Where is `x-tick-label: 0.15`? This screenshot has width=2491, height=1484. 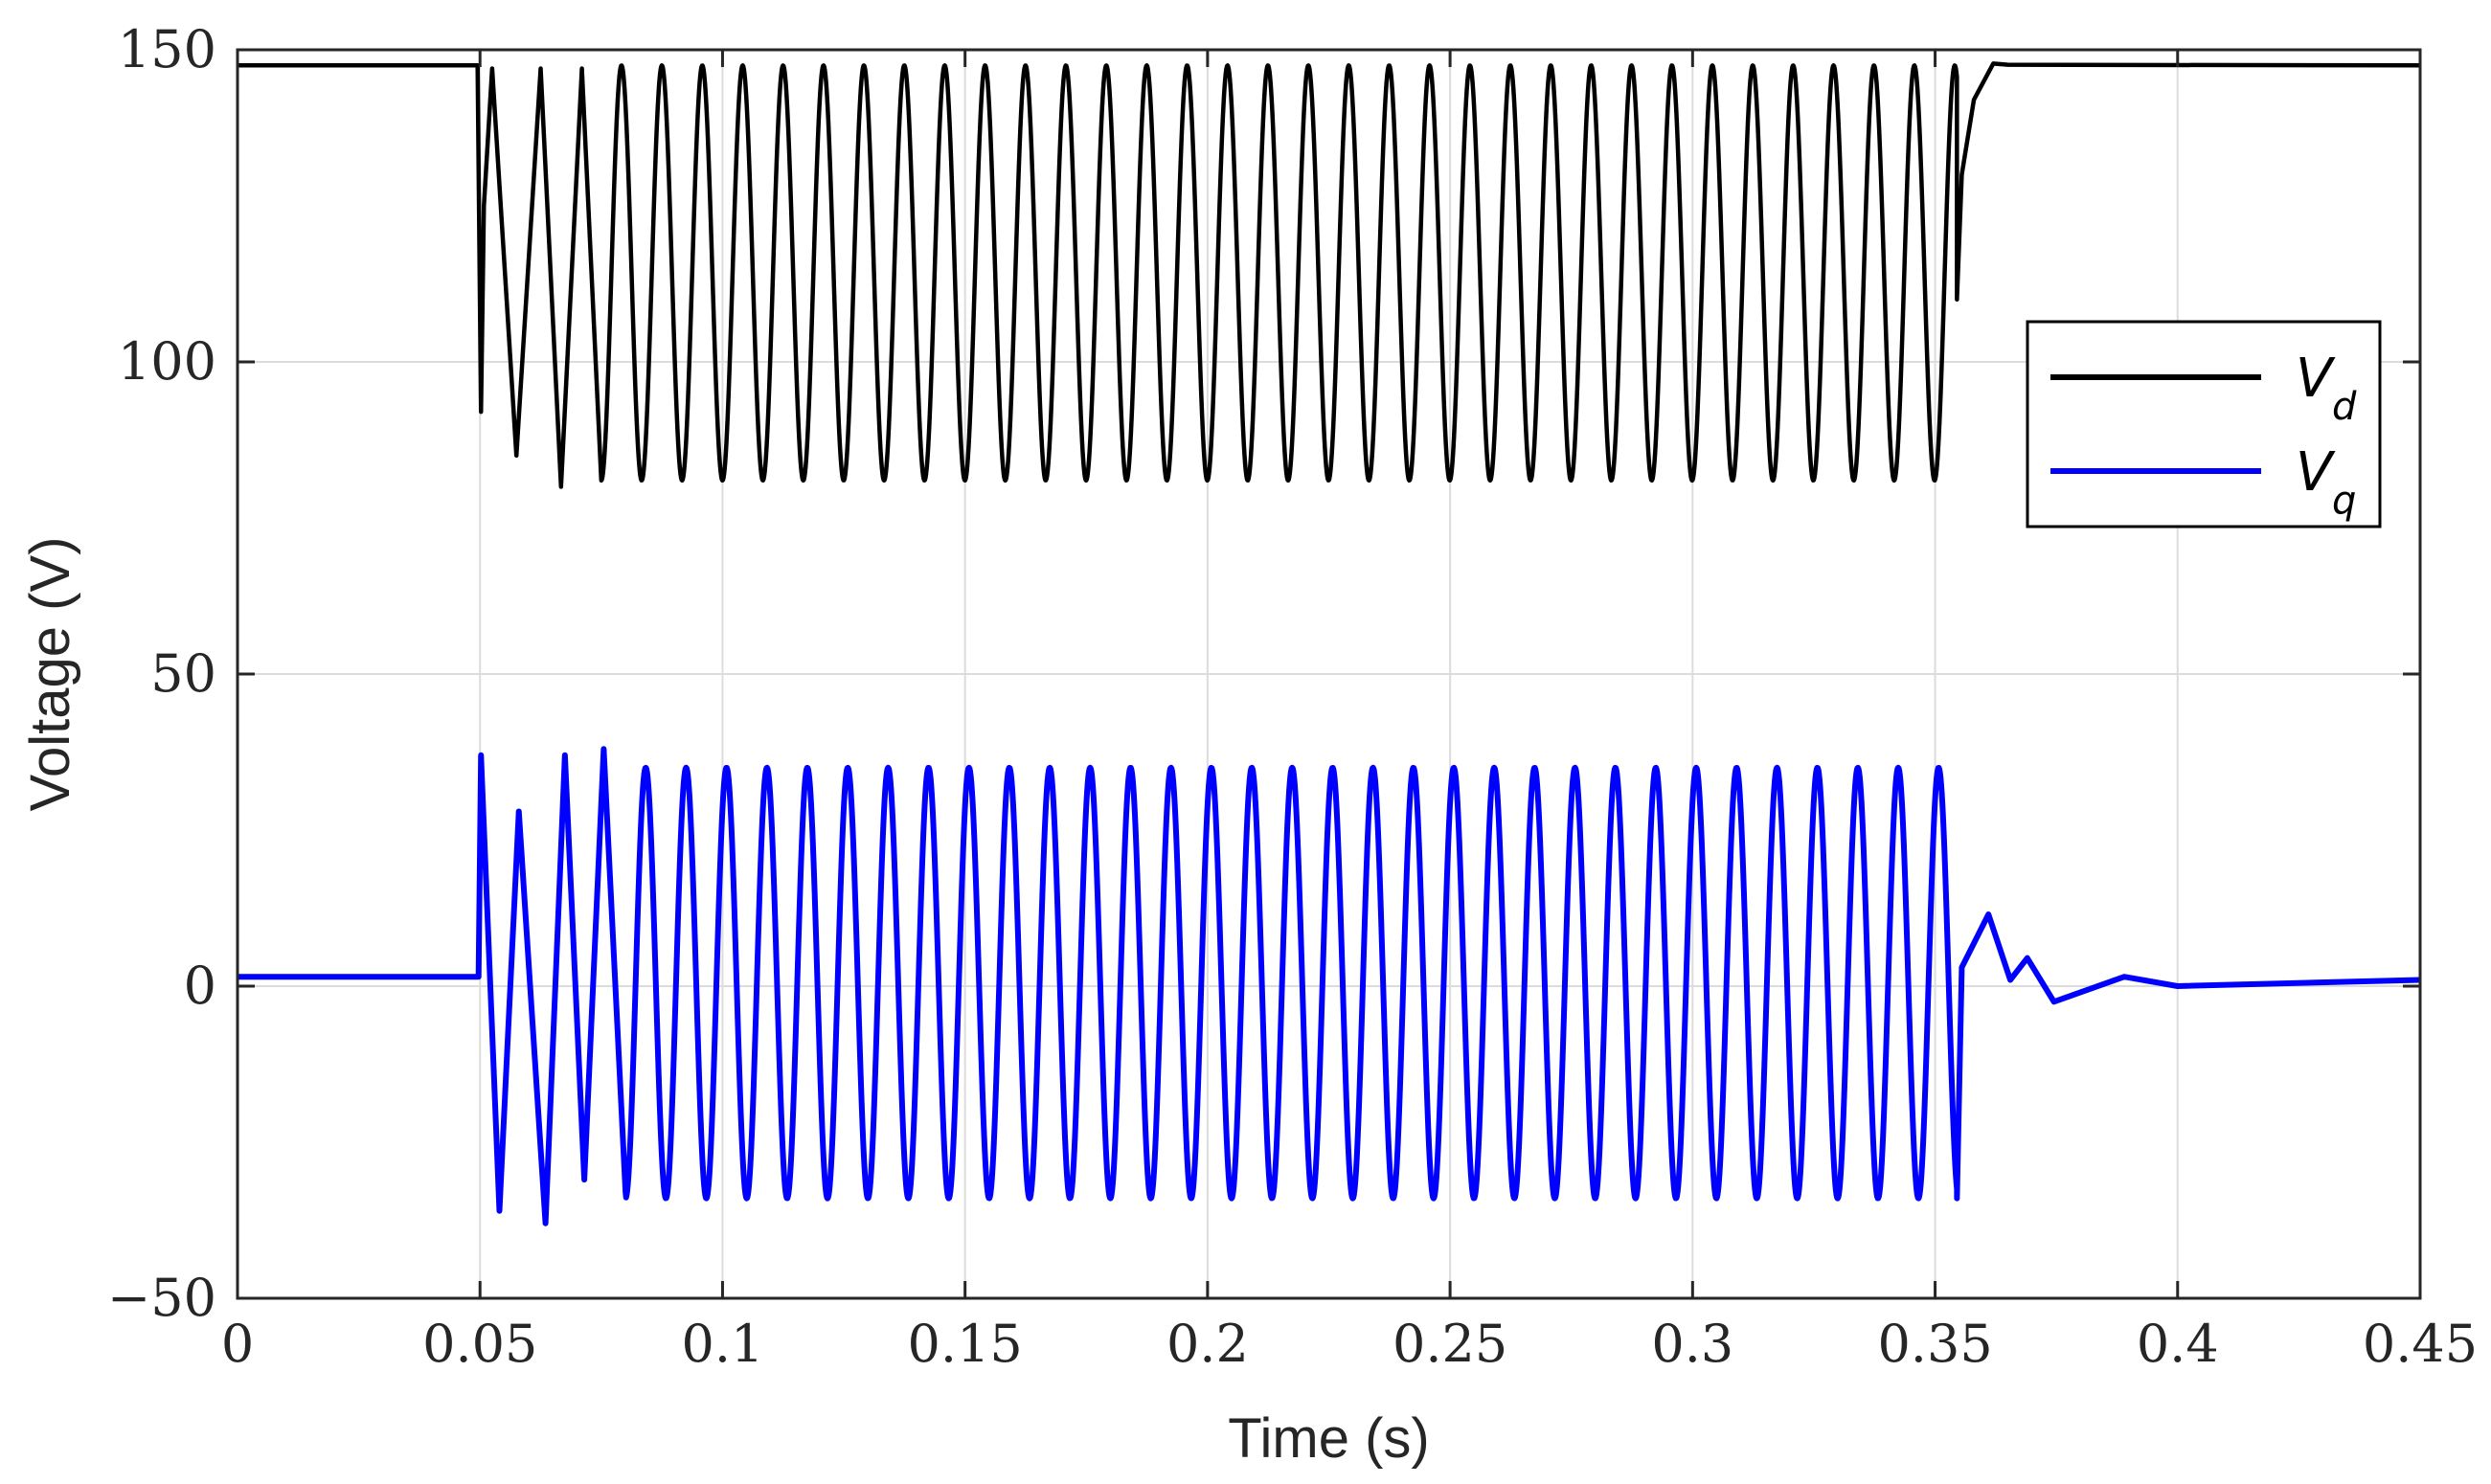
x-tick-label: 0.15 is located at coordinates (966, 1344).